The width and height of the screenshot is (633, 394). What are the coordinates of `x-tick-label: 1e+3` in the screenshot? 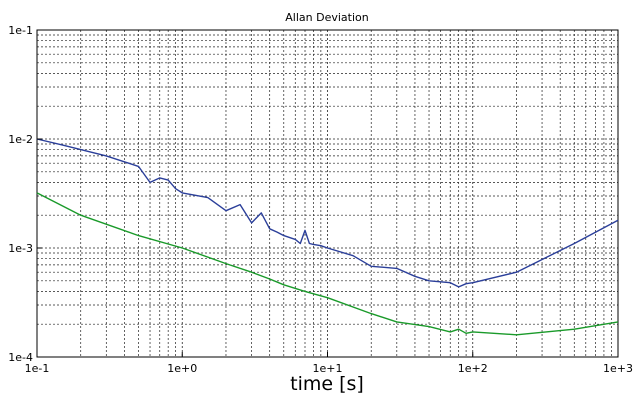 It's located at (618, 368).